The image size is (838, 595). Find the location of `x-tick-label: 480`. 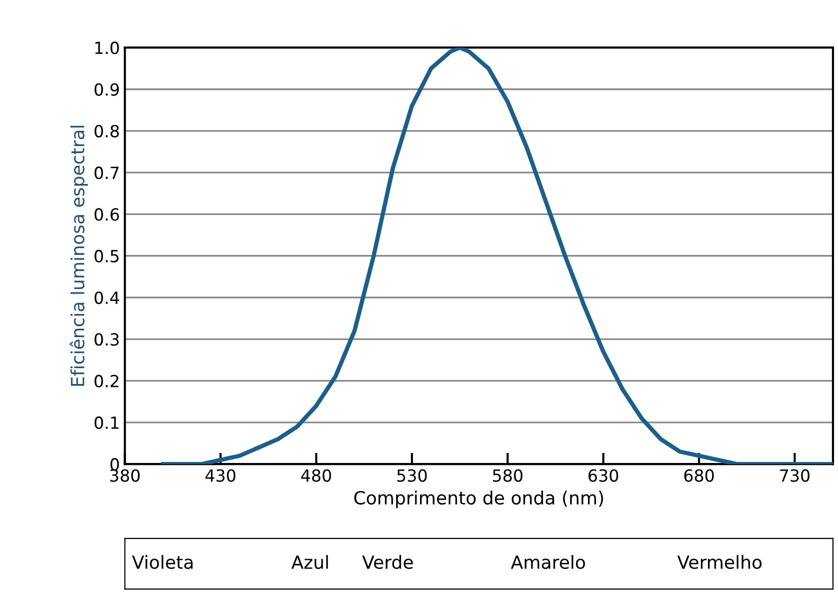

x-tick-label: 480 is located at coordinates (316, 475).